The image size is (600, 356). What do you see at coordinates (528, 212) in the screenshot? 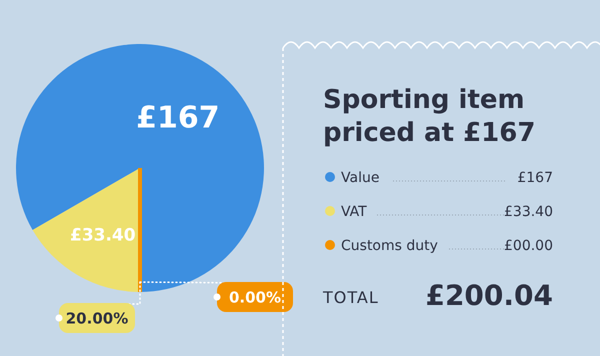
I see `text: £33.40` at bounding box center [528, 212].